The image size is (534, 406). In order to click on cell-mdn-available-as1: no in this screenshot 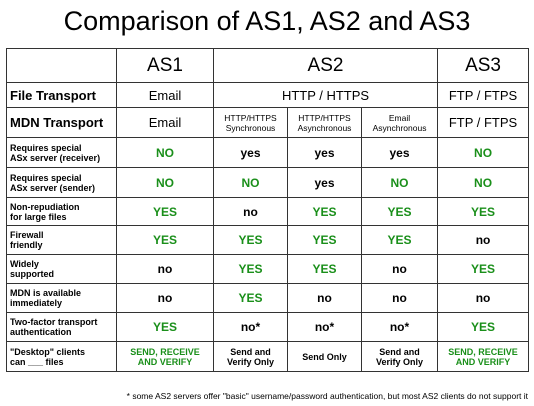, I will do `click(165, 298)`.